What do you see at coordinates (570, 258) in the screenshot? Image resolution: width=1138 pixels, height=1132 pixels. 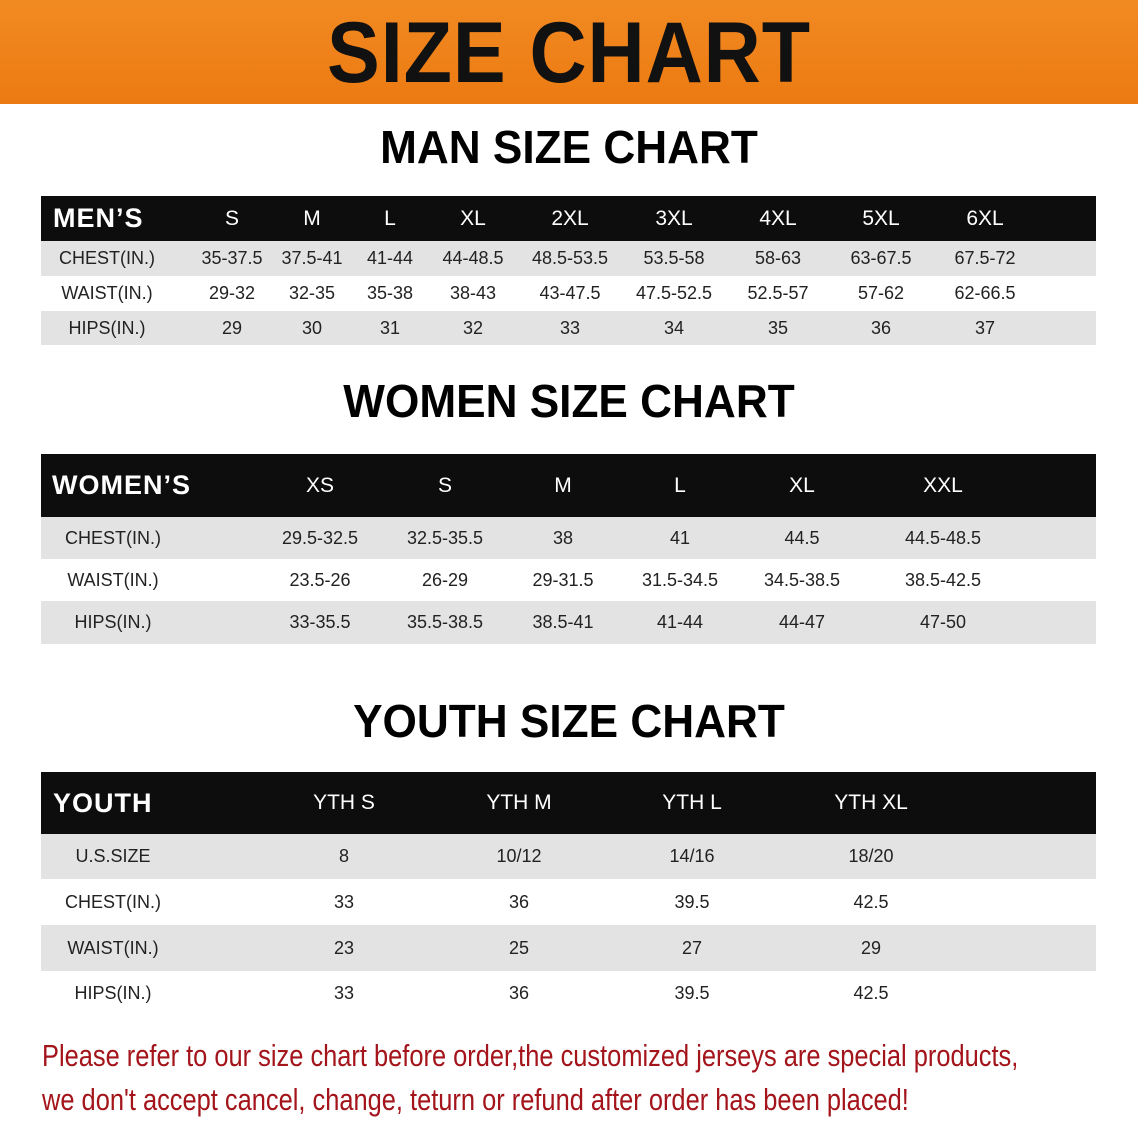 I see `table-cell: 48.5-53.5` at bounding box center [570, 258].